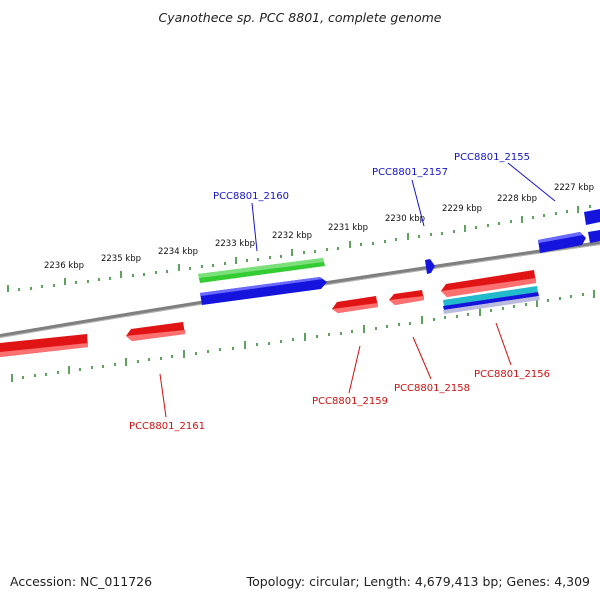 The width and height of the screenshot is (600, 600). I want to click on reverse-genes, so click(270, 313).